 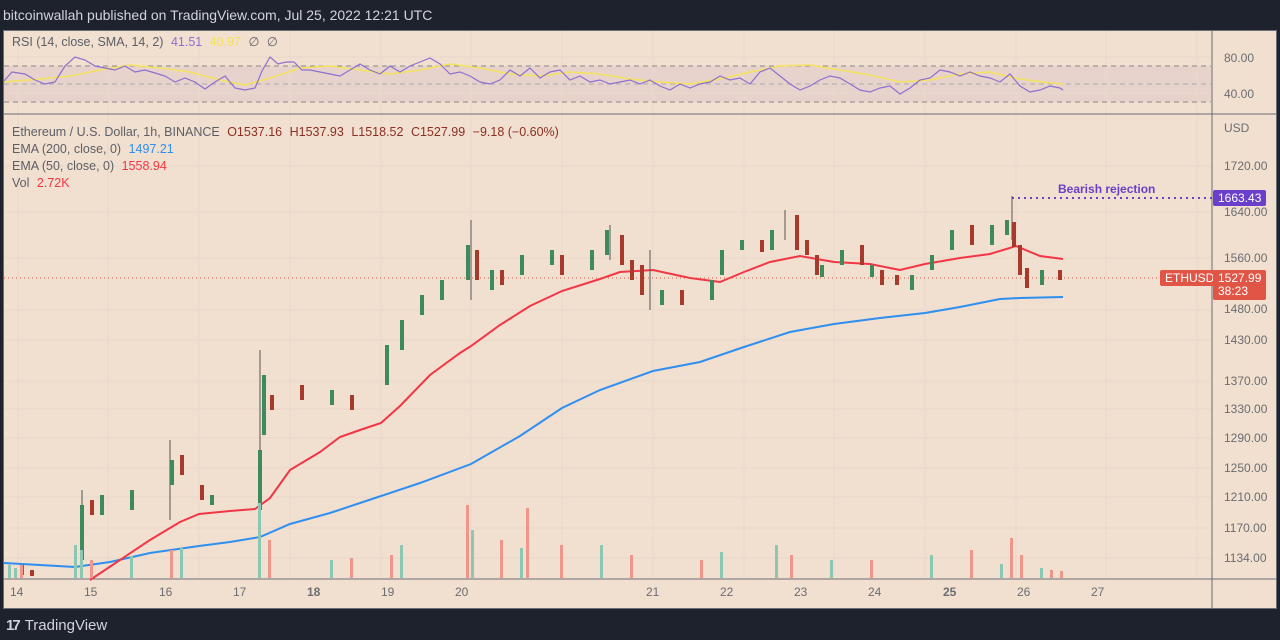 What do you see at coordinates (144, 166) in the screenshot?
I see `ema50-value: 1558.94` at bounding box center [144, 166].